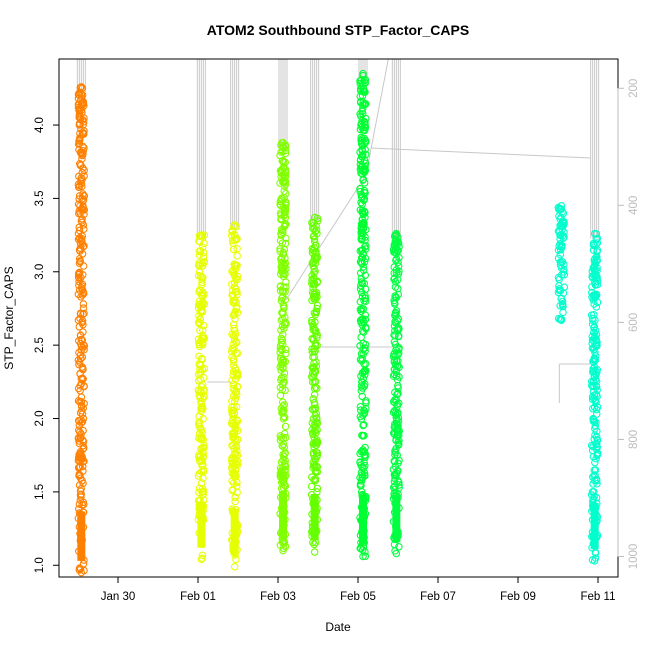 Image resolution: width=650 pixels, height=650 pixels. I want to click on x-tick-label: Feb 11, so click(598, 597).